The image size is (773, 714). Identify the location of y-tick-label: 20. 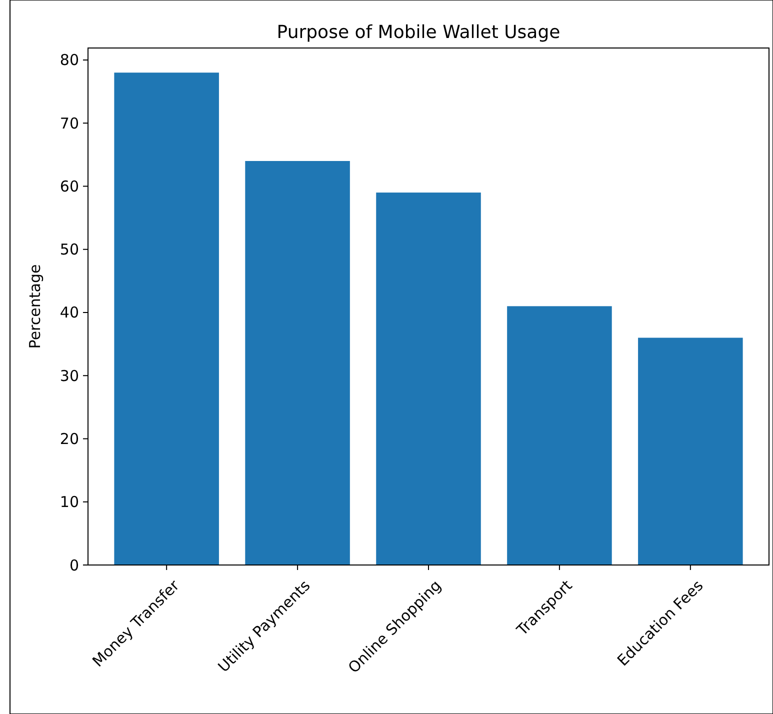
(69, 439).